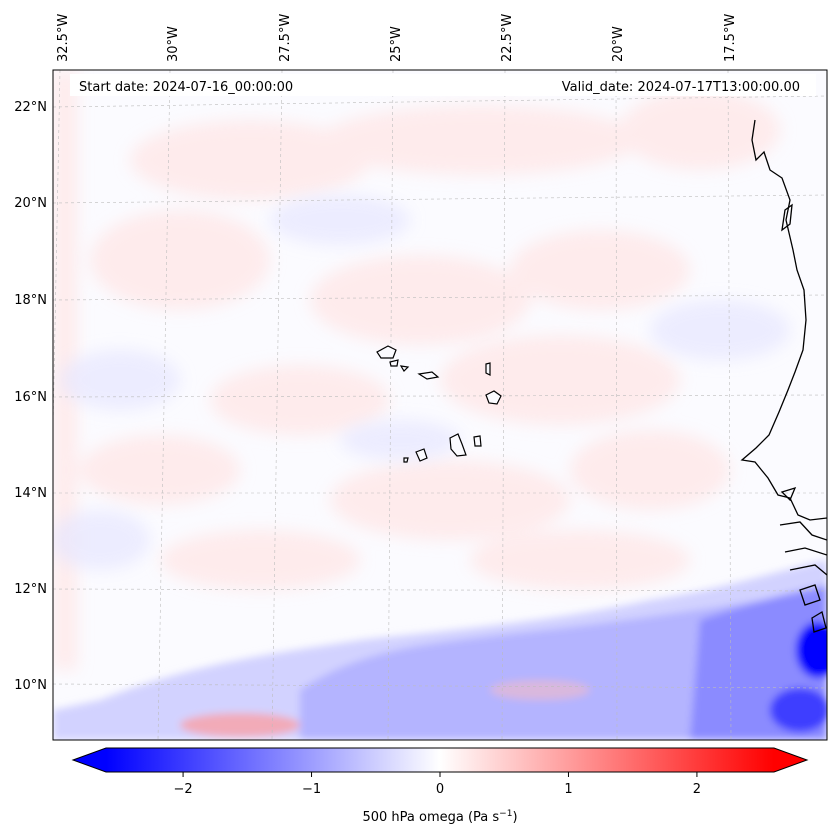  What do you see at coordinates (568, 789) in the screenshot?
I see `colorbar-tick-label: 1` at bounding box center [568, 789].